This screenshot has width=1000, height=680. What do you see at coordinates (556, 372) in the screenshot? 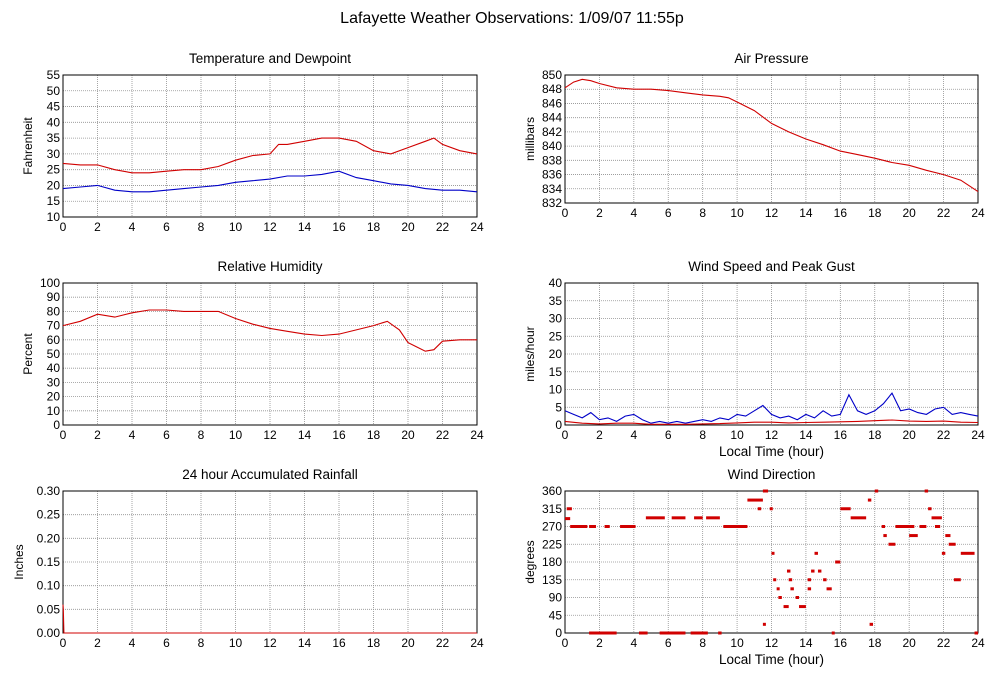
I see `y-tick-label: 15` at bounding box center [556, 372].